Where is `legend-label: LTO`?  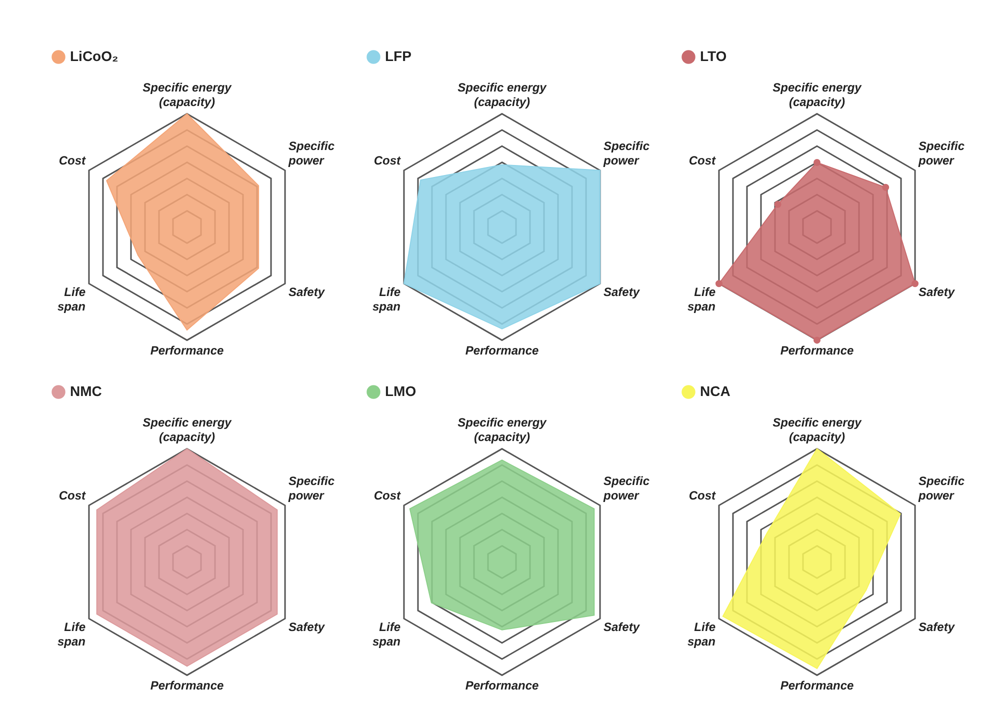
legend-label: LTO is located at coordinates (713, 56).